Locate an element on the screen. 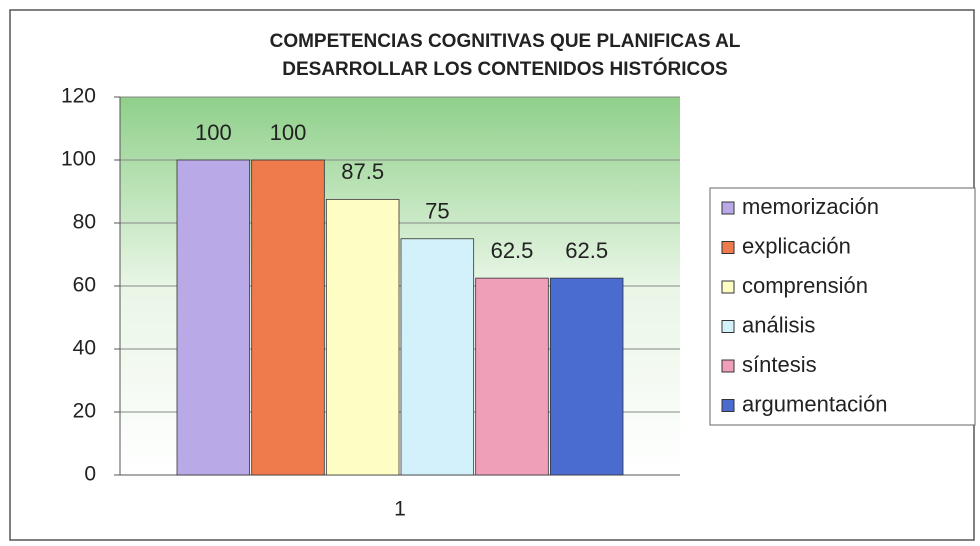 The image size is (980, 546). y-tick-label: 120 is located at coordinates (78, 96).